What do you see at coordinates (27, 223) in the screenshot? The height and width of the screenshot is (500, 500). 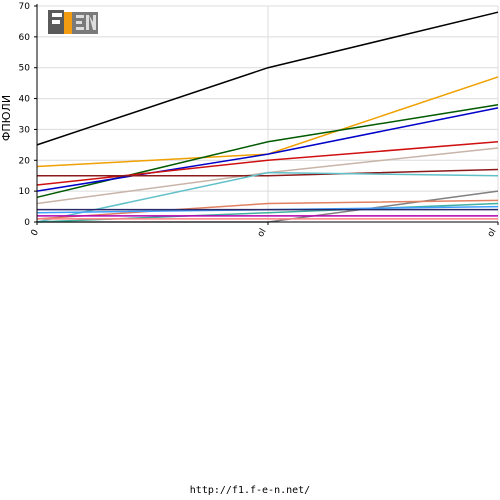 I see `y-tick-label: 0` at bounding box center [27, 223].